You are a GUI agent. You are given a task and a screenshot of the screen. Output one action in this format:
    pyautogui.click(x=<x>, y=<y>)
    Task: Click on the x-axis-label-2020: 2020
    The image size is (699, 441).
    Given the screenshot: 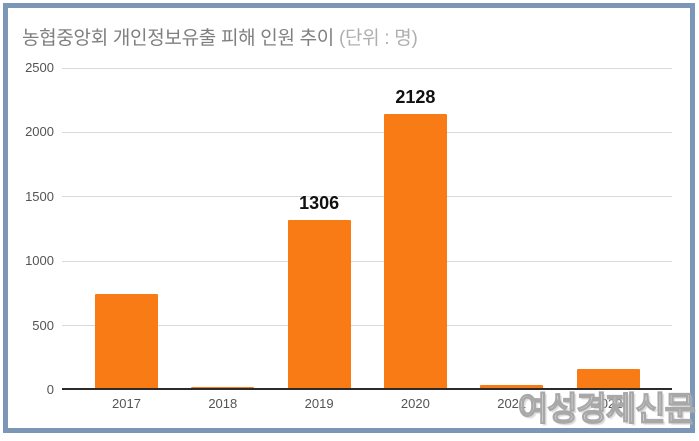 What is the action you would take?
    pyautogui.click(x=415, y=403)
    